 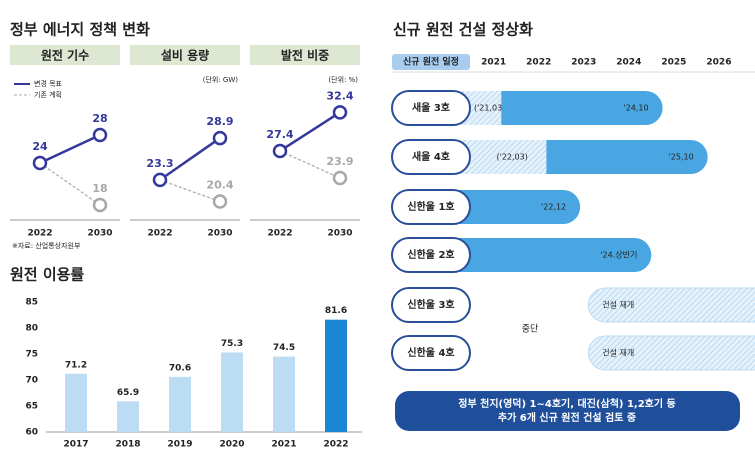 What do you see at coordinates (232, 344) in the screenshot?
I see `value-label: 75.3` at bounding box center [232, 344].